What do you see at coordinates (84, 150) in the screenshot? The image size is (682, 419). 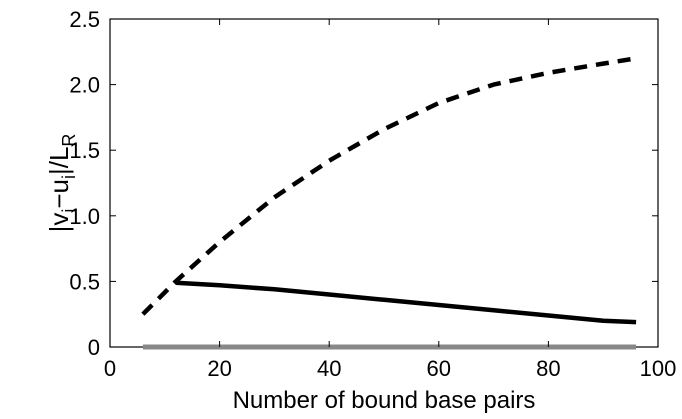 I see `y-tick-label: 1.5` at bounding box center [84, 150].